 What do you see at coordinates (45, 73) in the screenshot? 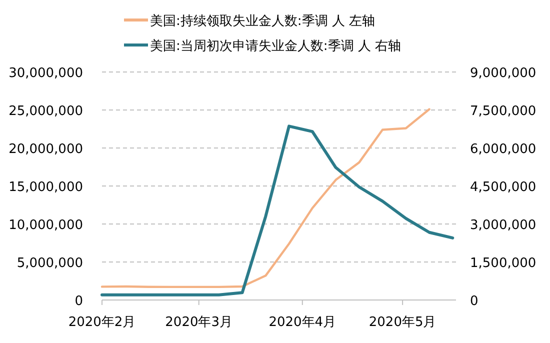
I see `y-tick-label: 30,000,000` at bounding box center [45, 73].